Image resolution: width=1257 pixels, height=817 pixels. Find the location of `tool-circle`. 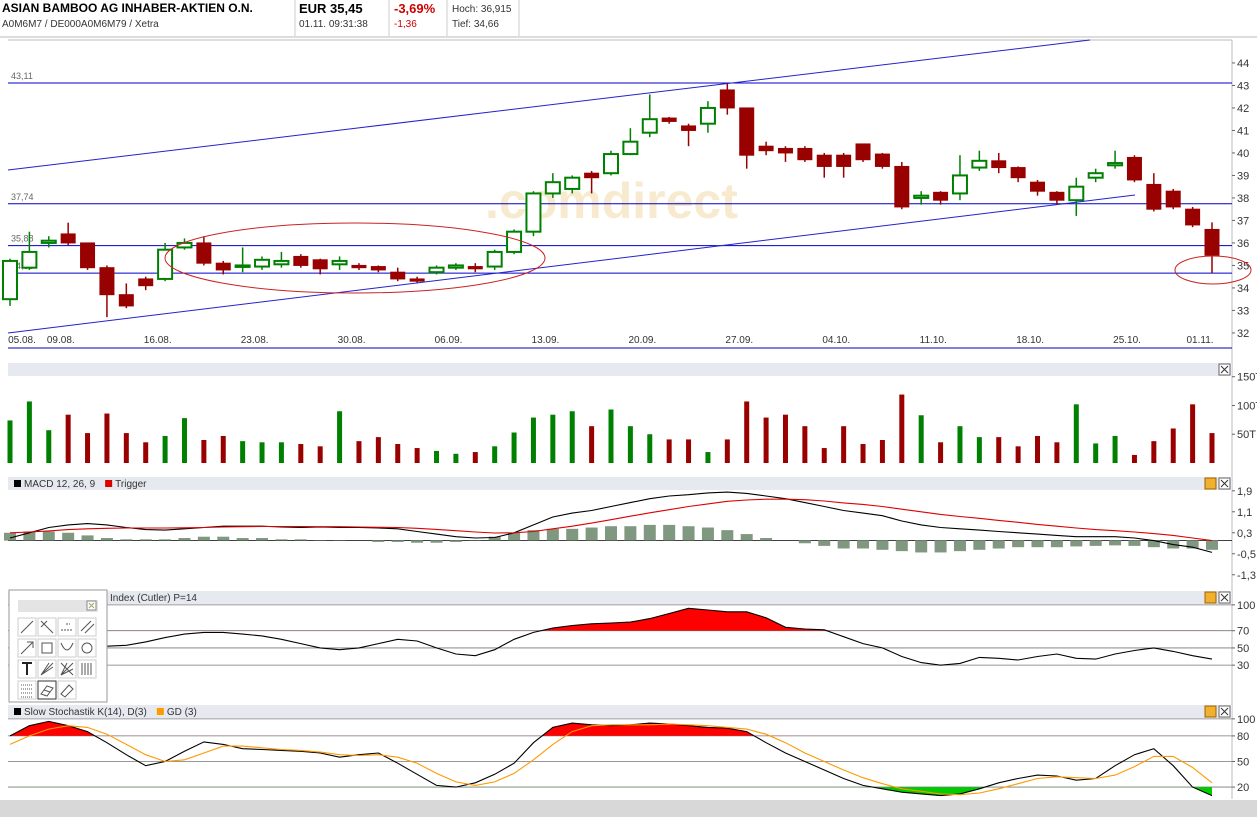

tool-circle is located at coordinates (87, 648).